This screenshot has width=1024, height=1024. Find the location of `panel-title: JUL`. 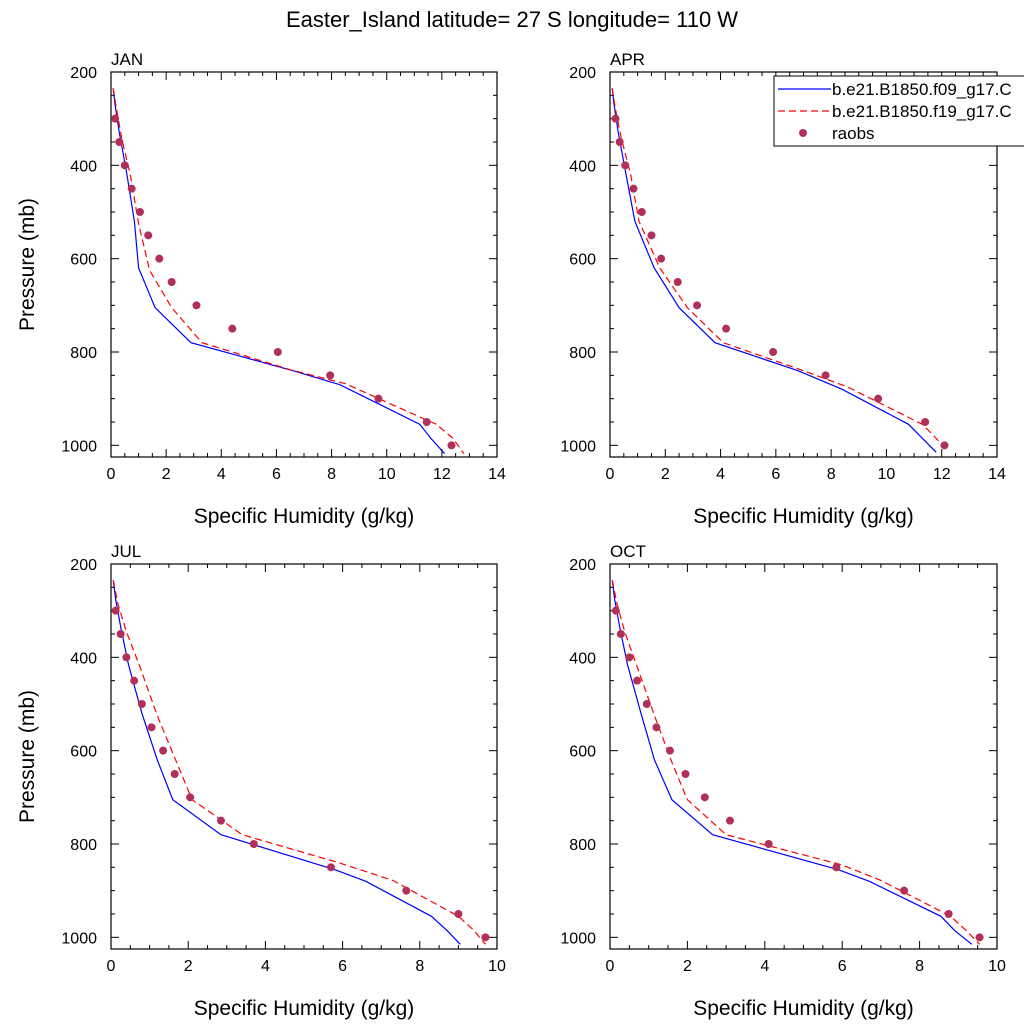

panel-title: JUL is located at coordinates (126, 551).